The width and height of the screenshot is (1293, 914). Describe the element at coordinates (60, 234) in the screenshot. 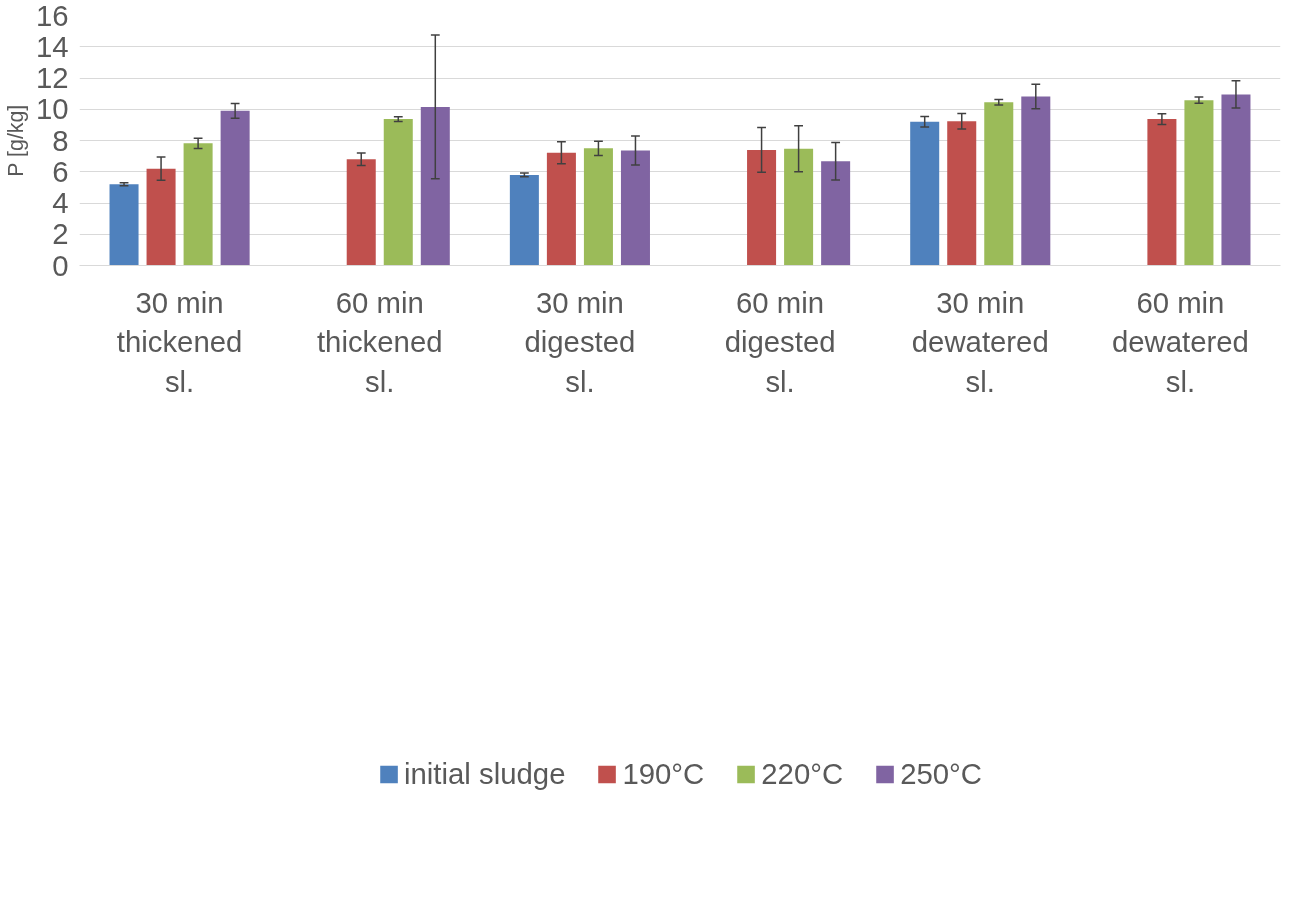

I see `y-tick-label: 2` at that location.